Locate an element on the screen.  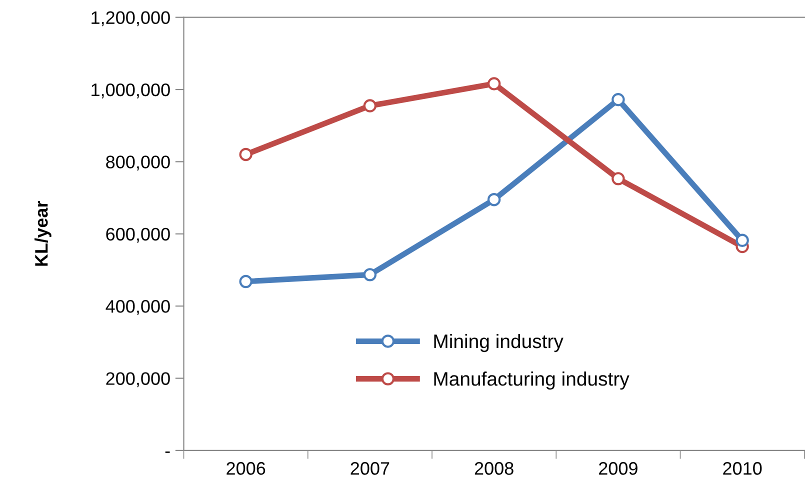
x-tick-label: 2008 is located at coordinates (494, 468).